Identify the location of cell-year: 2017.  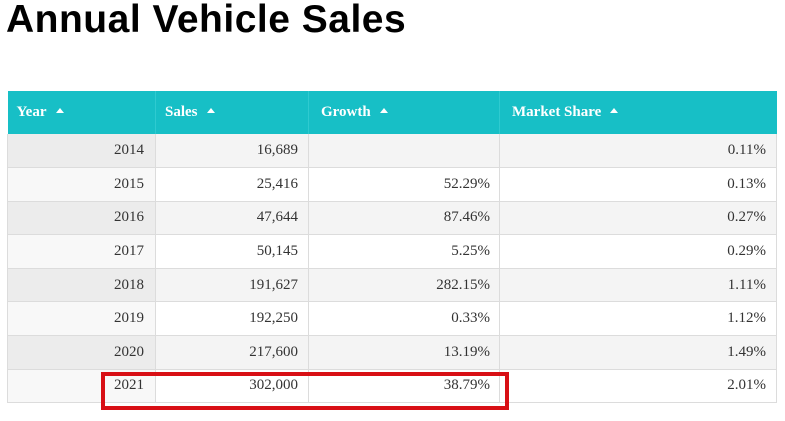
(81, 251).